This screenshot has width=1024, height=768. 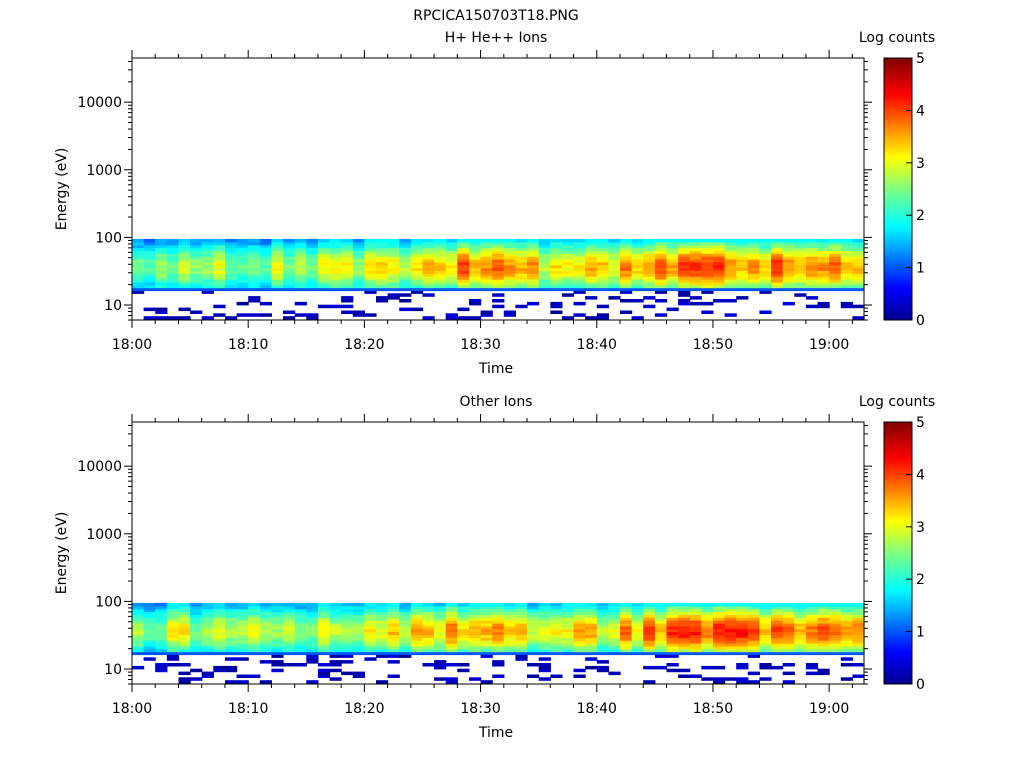 I want to click on colorbar-tick-label: 2, so click(x=920, y=216).